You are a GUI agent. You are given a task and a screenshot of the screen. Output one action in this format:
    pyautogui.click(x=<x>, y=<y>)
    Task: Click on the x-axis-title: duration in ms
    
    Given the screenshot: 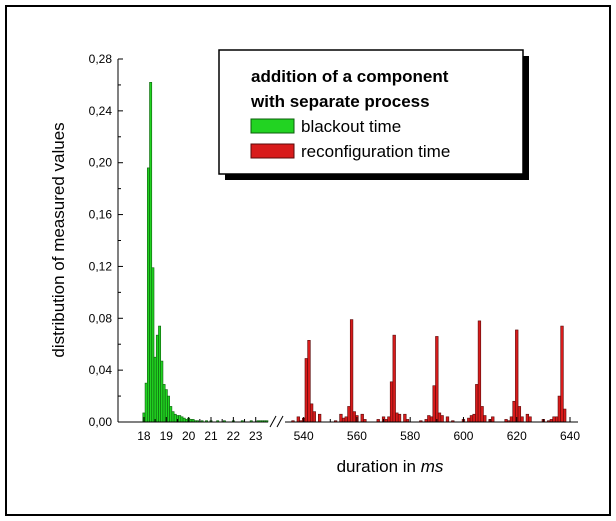 What is the action you would take?
    pyautogui.click(x=390, y=466)
    